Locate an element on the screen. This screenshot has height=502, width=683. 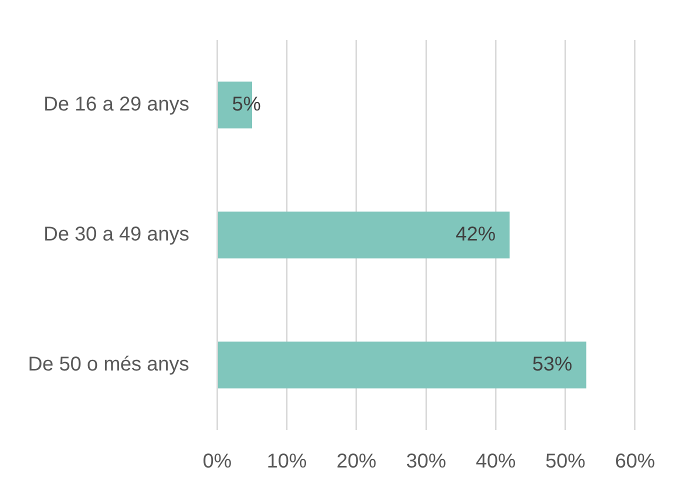
x-tick-label: 50% is located at coordinates (565, 461).